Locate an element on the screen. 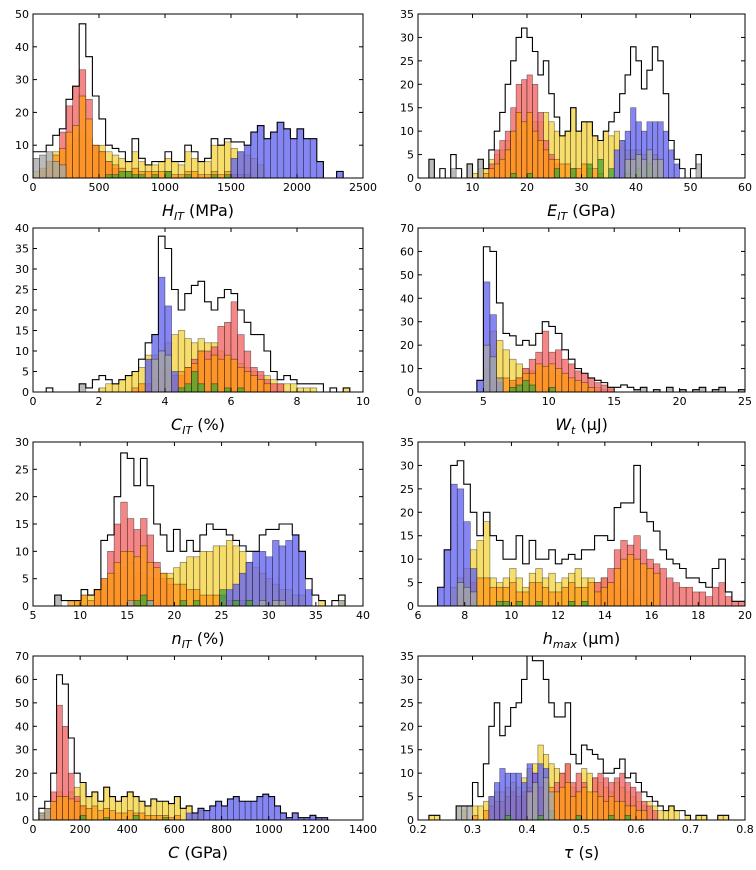 This screenshot has width=756, height=870. x-tick-label: 8 is located at coordinates (464, 615).